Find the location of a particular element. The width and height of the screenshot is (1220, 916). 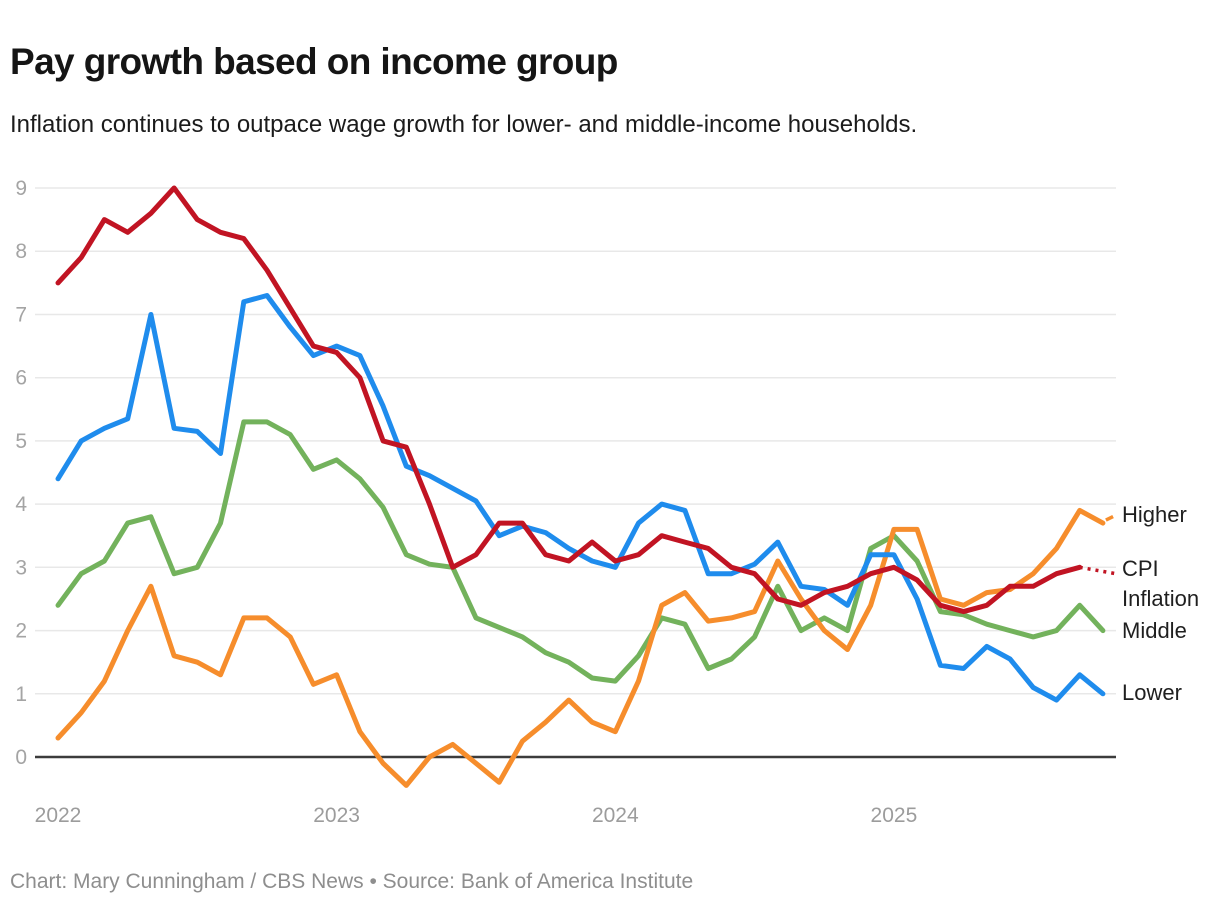

svg-text: 5 is located at coordinates (21, 441).